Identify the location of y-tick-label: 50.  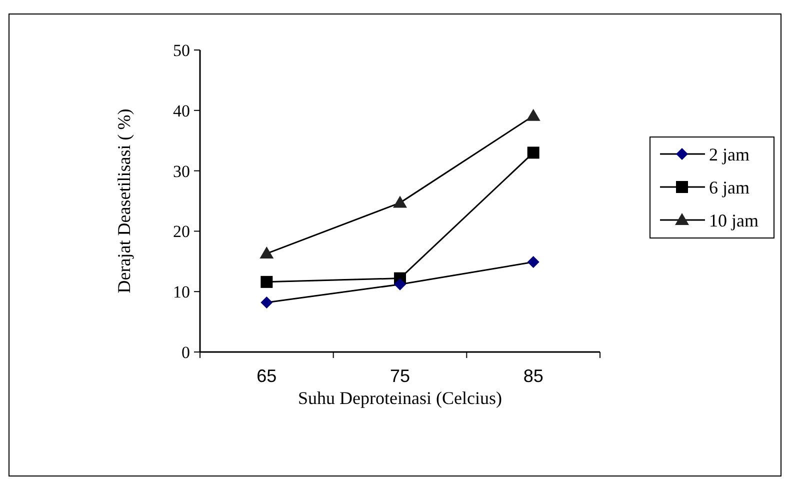
(181, 50).